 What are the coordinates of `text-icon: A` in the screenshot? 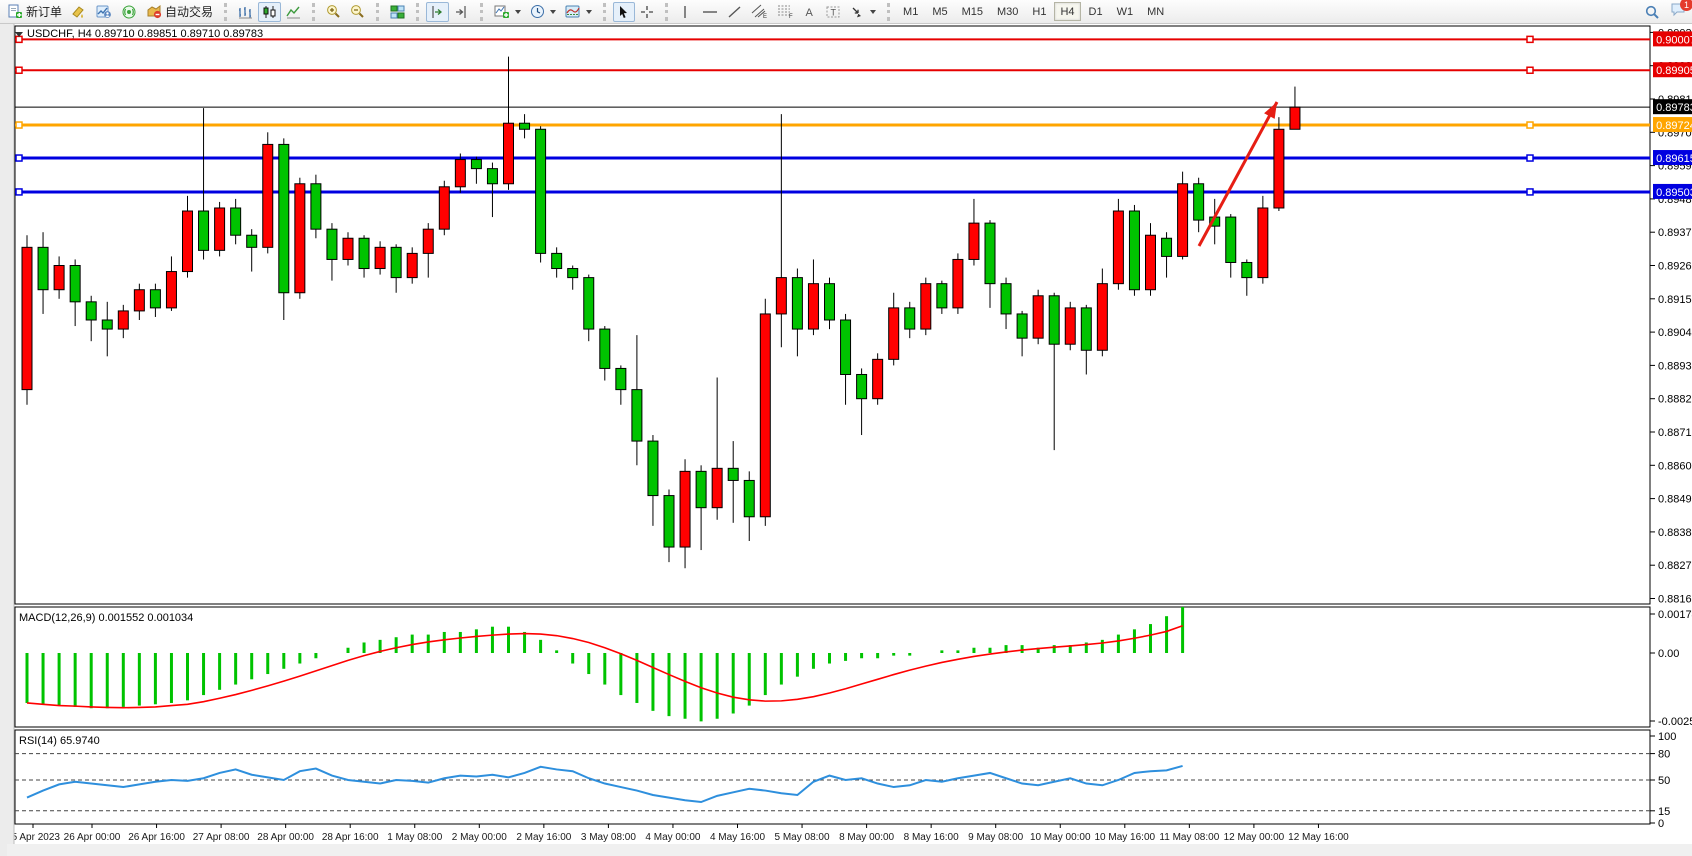 It's located at (810, 13).